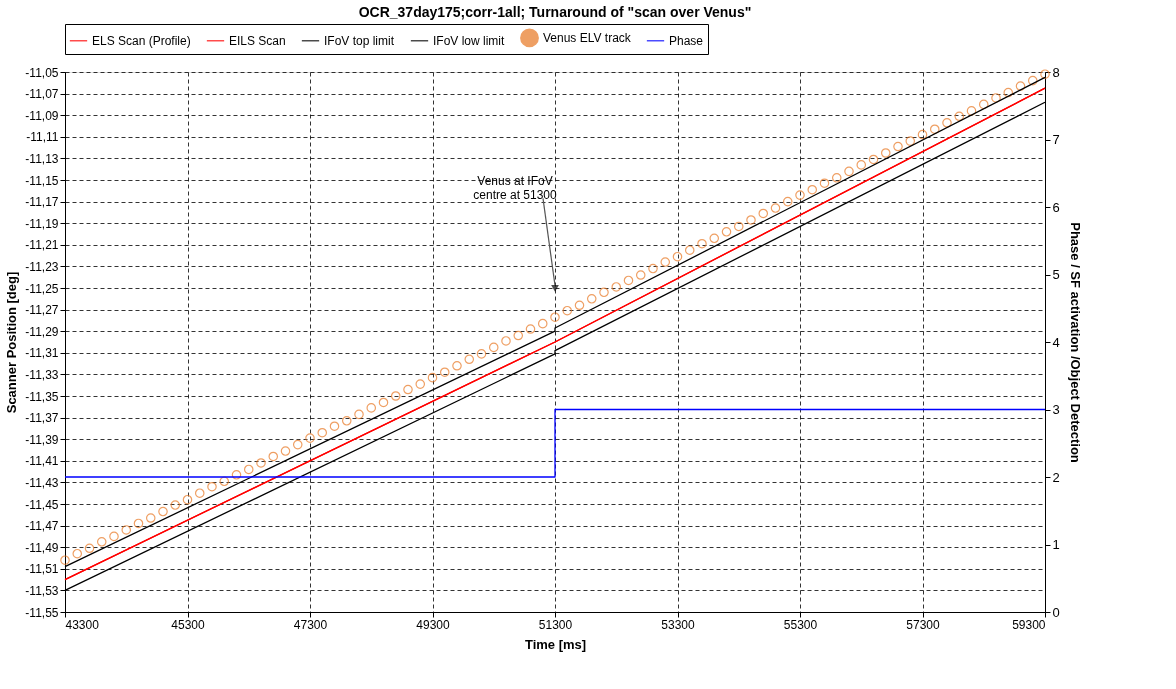 This screenshot has height=689, width=1176. I want to click on y-tick-label: -11,11, so click(42, 137).